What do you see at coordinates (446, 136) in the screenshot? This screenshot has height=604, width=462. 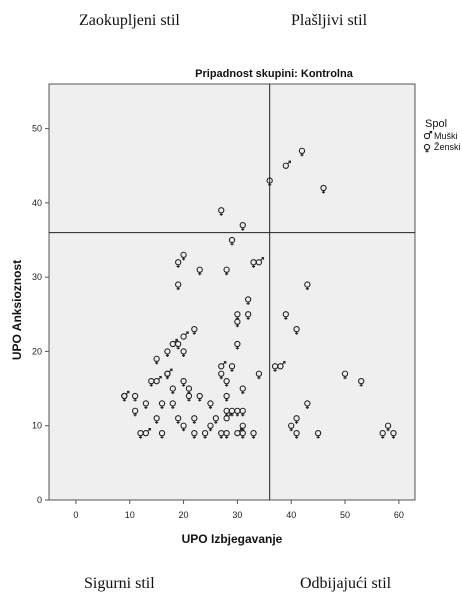 I see `legend-label: Muški` at bounding box center [446, 136].